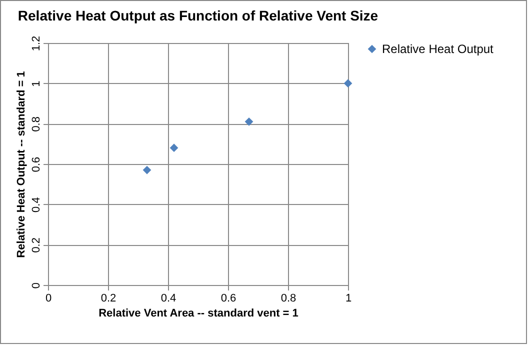 The image size is (529, 346). Describe the element at coordinates (198, 314) in the screenshot. I see `x-axis-title: Relative Vent Area -- standard vent = 1` at that location.